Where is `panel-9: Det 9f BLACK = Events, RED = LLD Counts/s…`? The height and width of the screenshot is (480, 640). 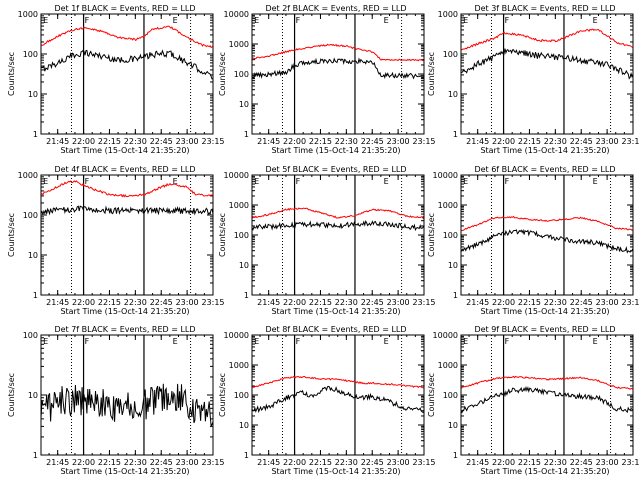
panel-9: Det 9f BLACK = Events, RED = LLD Counts/s… is located at coordinates (533, 400).